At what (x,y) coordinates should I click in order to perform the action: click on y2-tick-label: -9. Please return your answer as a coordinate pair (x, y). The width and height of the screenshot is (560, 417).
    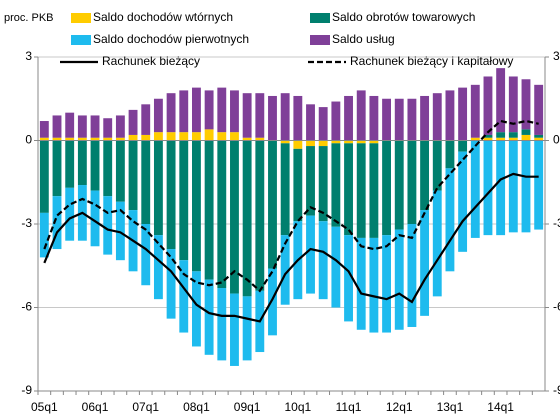
    Looking at the image, I should click on (556, 390).